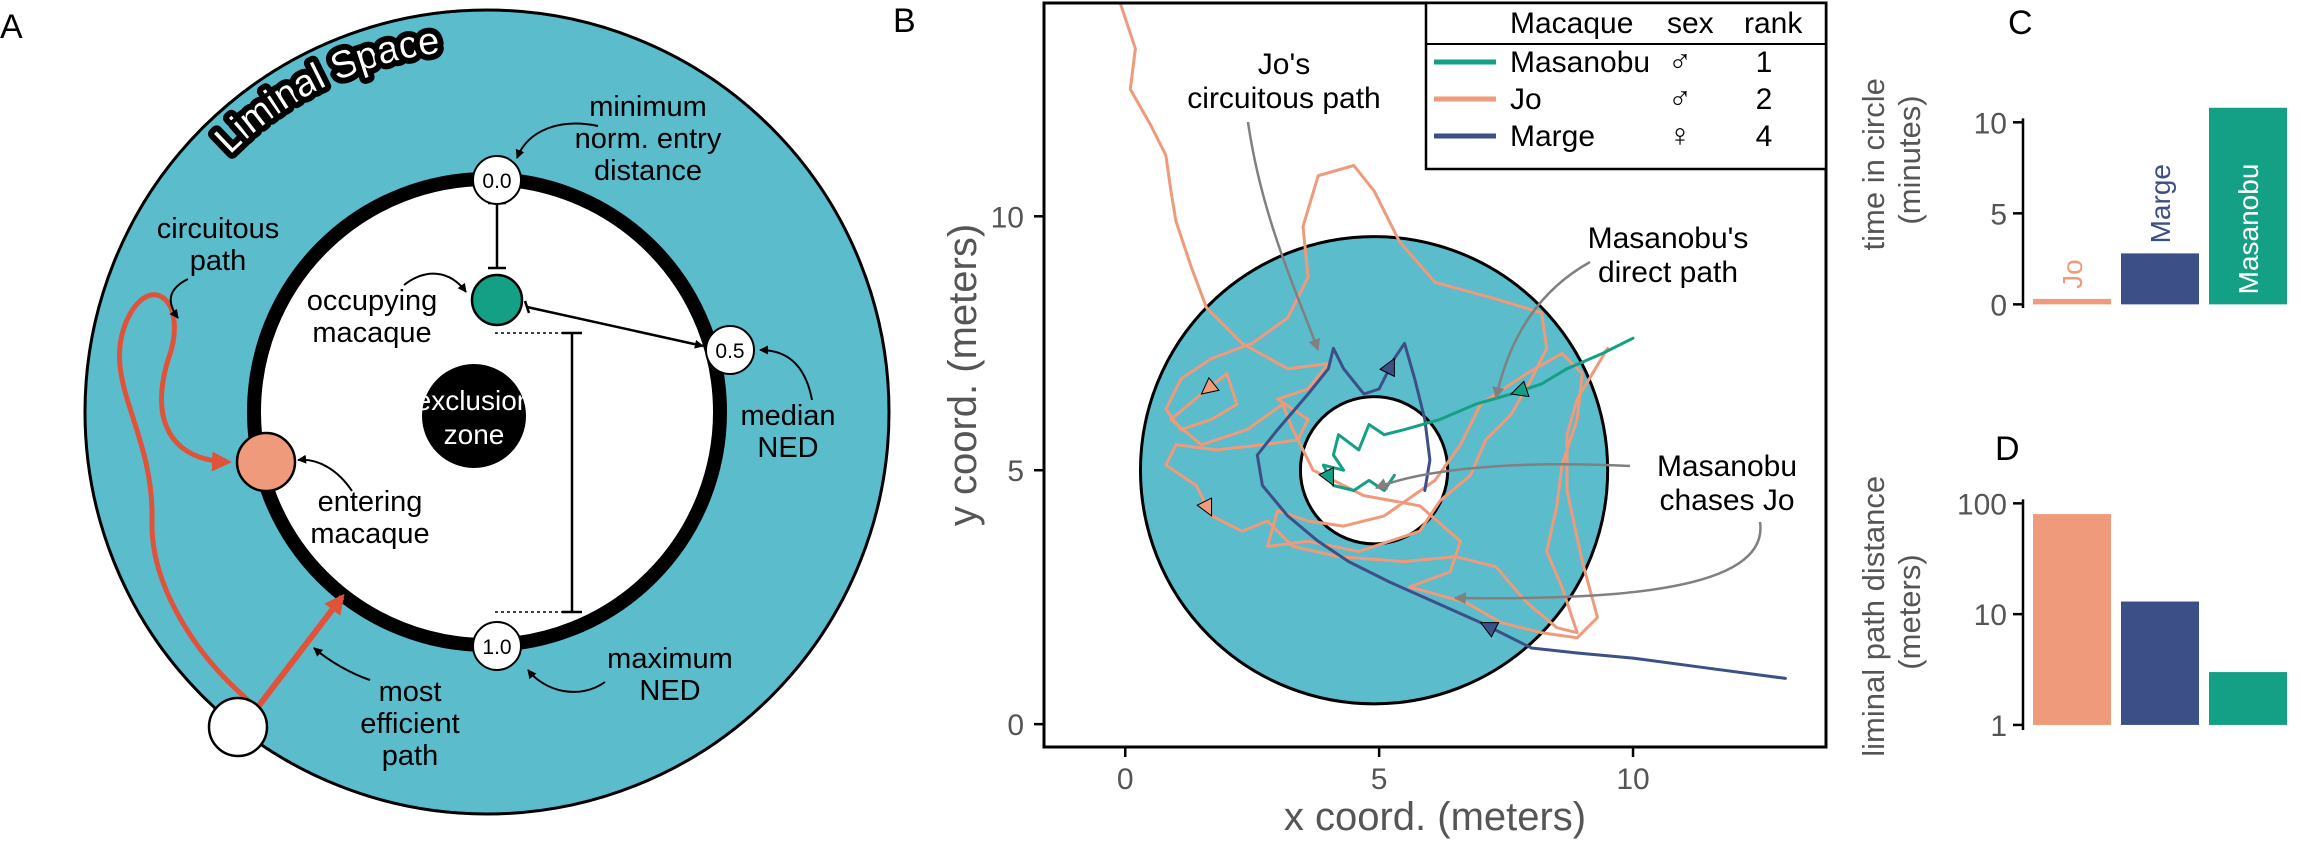 This screenshot has height=842, width=2301. Describe the element at coordinates (298, 653) in the screenshot. I see `efficient-path-arrow` at that location.